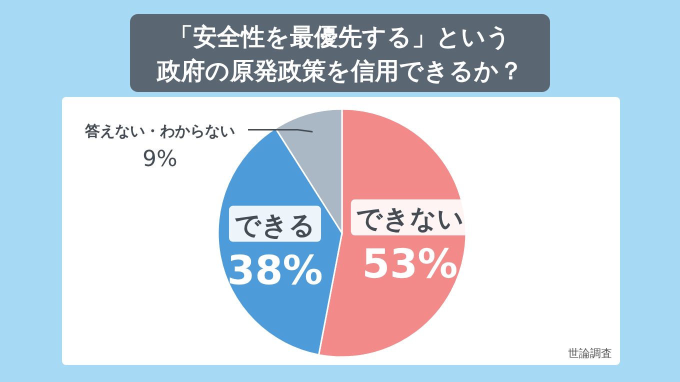  What do you see at coordinates (340, 37) in the screenshot?
I see `chart-title: 「安全性を最優先する」という` at bounding box center [340, 37].